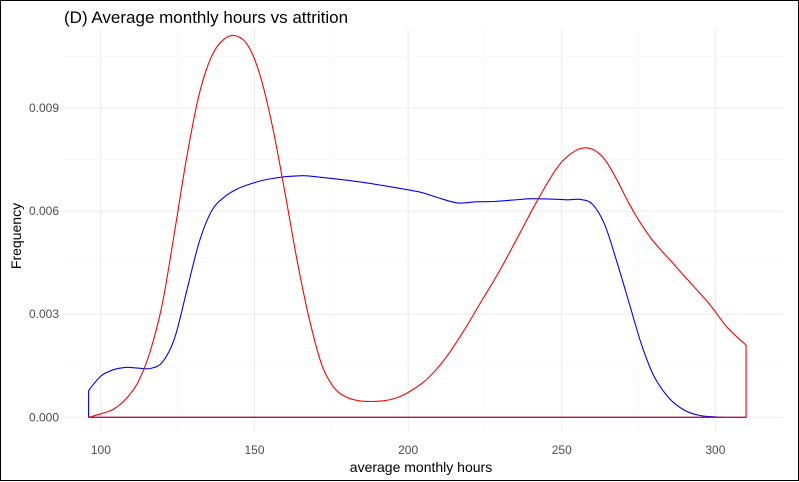 Image resolution: width=799 pixels, height=482 pixels. I want to click on y-tick-label: 0.000, so click(44, 417).